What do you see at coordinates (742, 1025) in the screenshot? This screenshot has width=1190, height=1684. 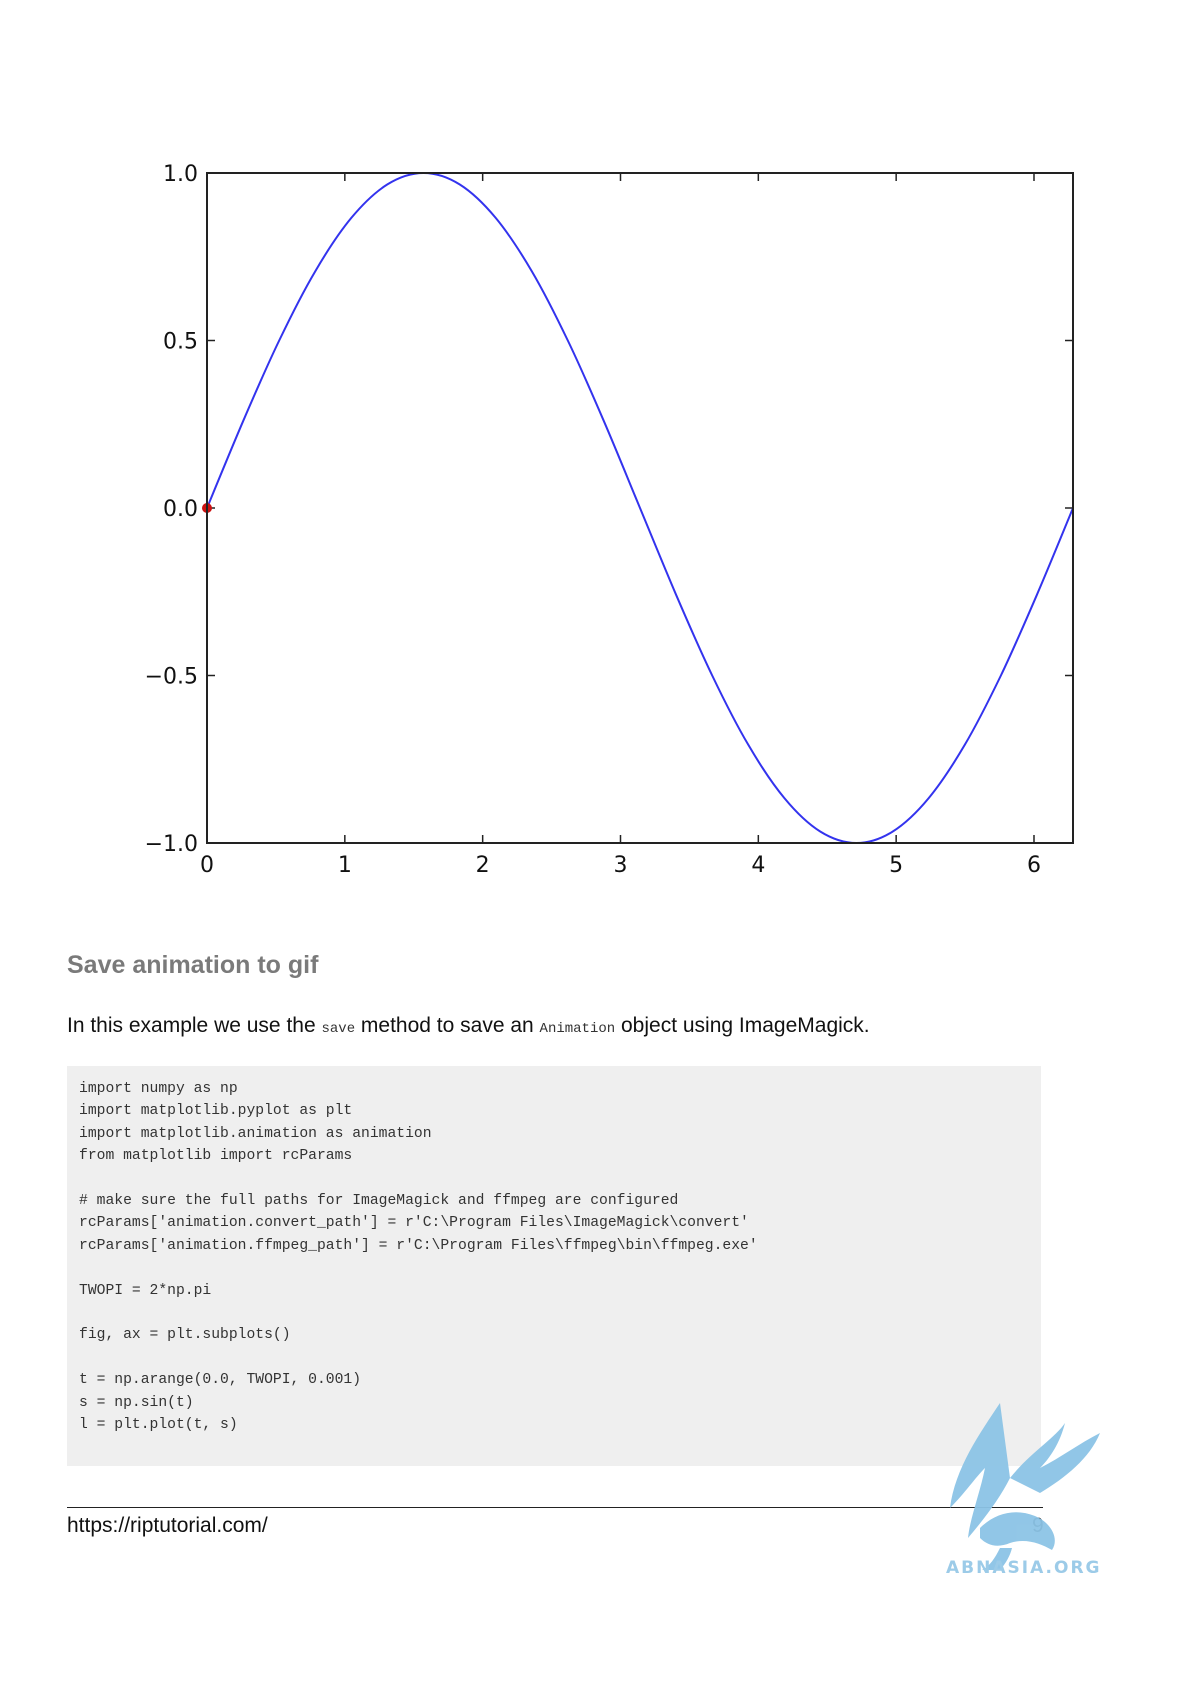 I see `intro-text-3: object using ImageMagick.` at bounding box center [742, 1025].